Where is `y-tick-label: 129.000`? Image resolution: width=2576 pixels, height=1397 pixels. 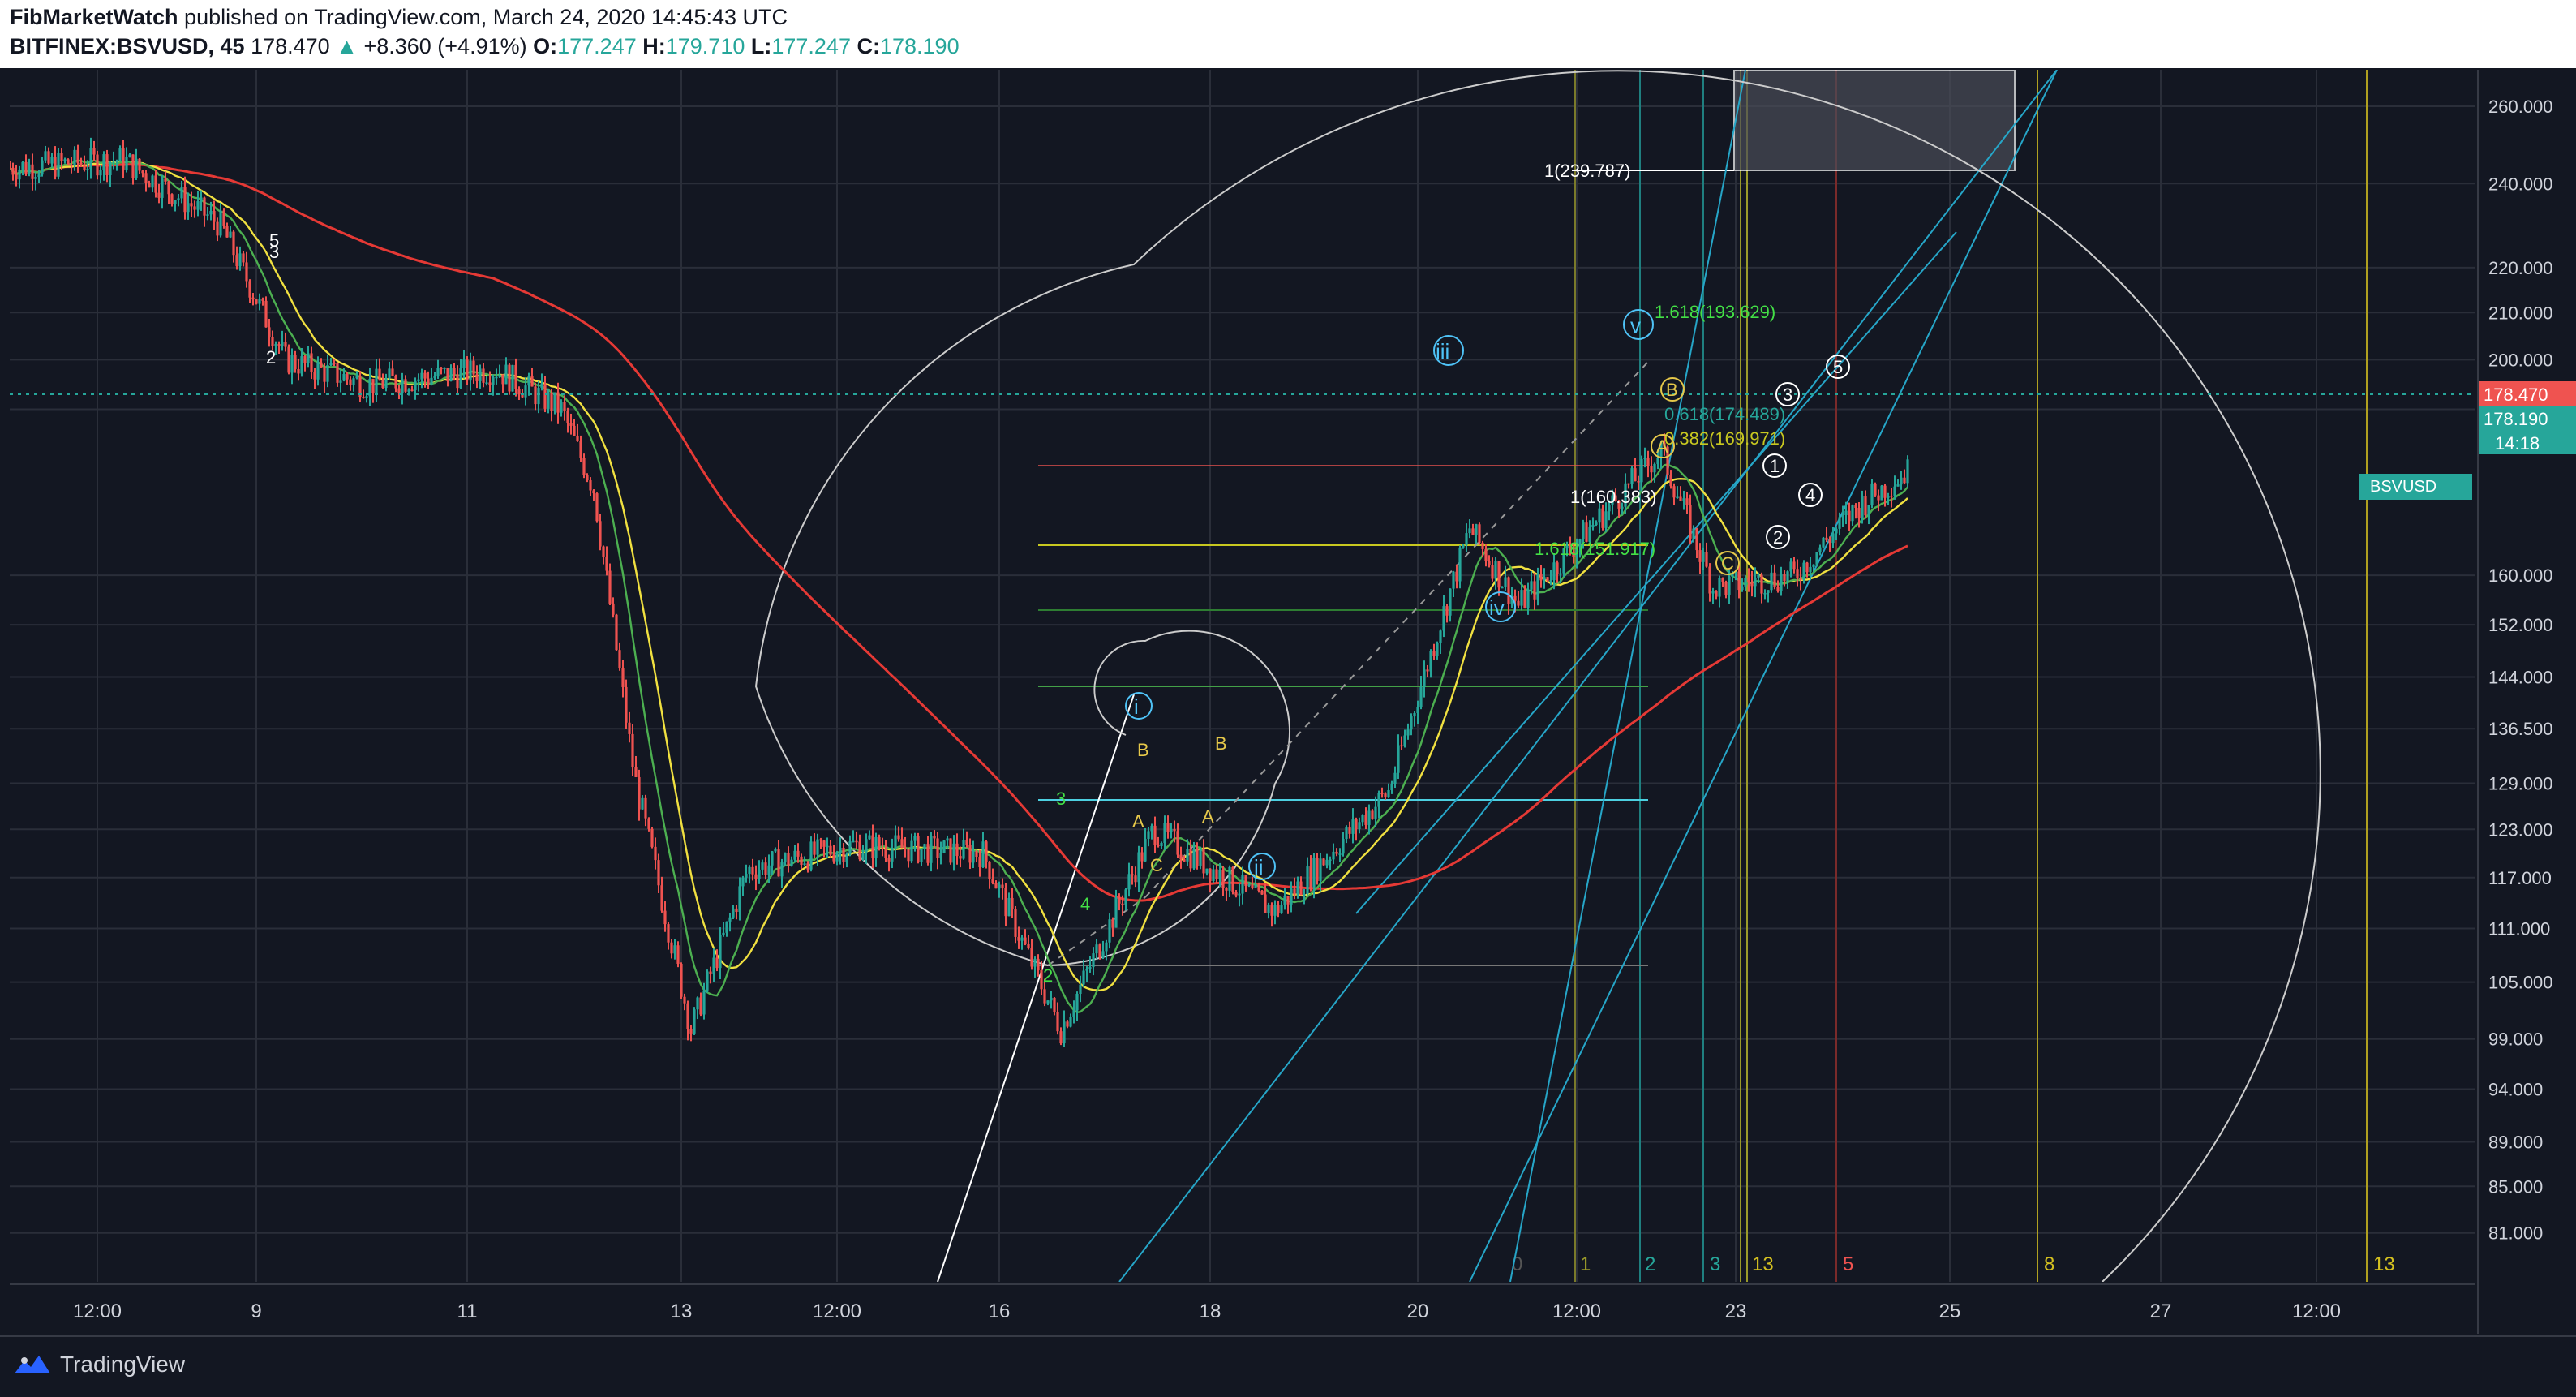 y-tick-label: 129.000 is located at coordinates (2520, 784).